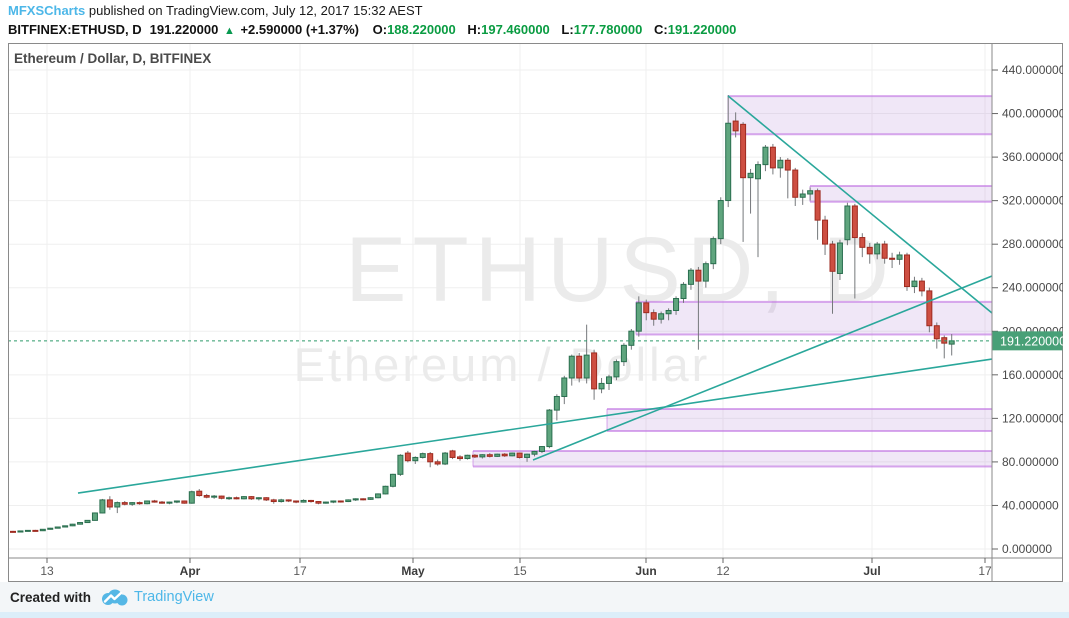 This screenshot has width=1069, height=618. I want to click on watermark-name: Ethereum / Dollar, so click(502, 364).